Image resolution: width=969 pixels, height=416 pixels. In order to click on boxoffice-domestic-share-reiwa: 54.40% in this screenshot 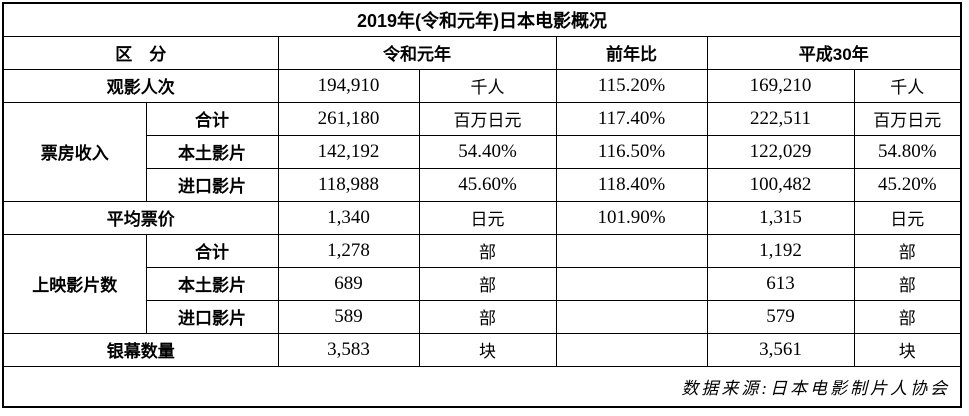, I will do `click(487, 151)`.